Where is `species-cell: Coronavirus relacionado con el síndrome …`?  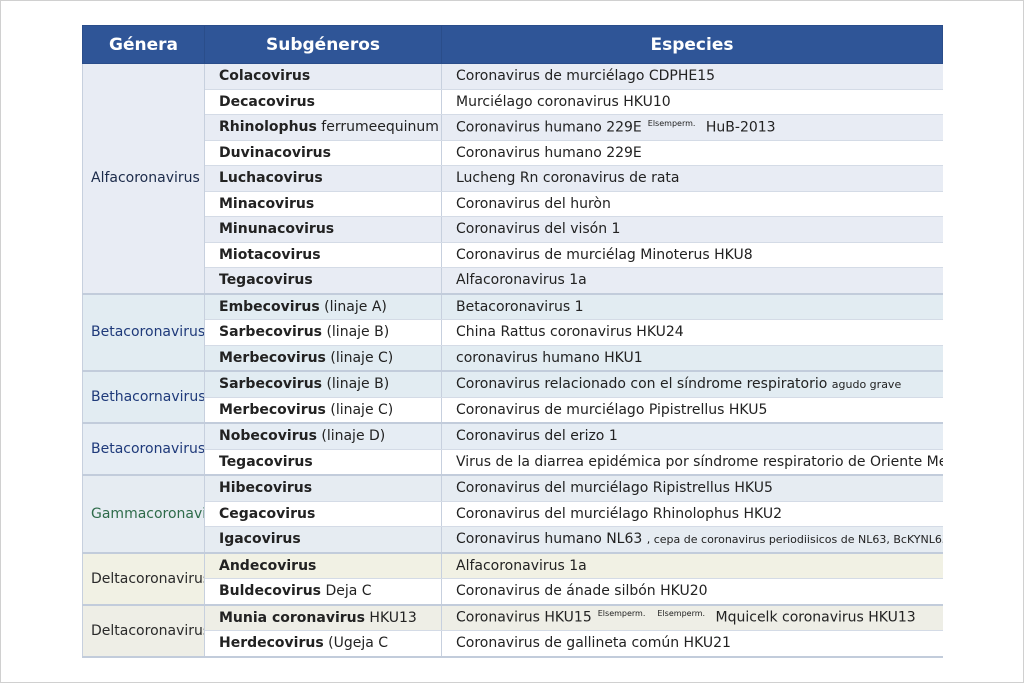
species-cell: Coronavirus relacionado con el síndrome … is located at coordinates (692, 384).